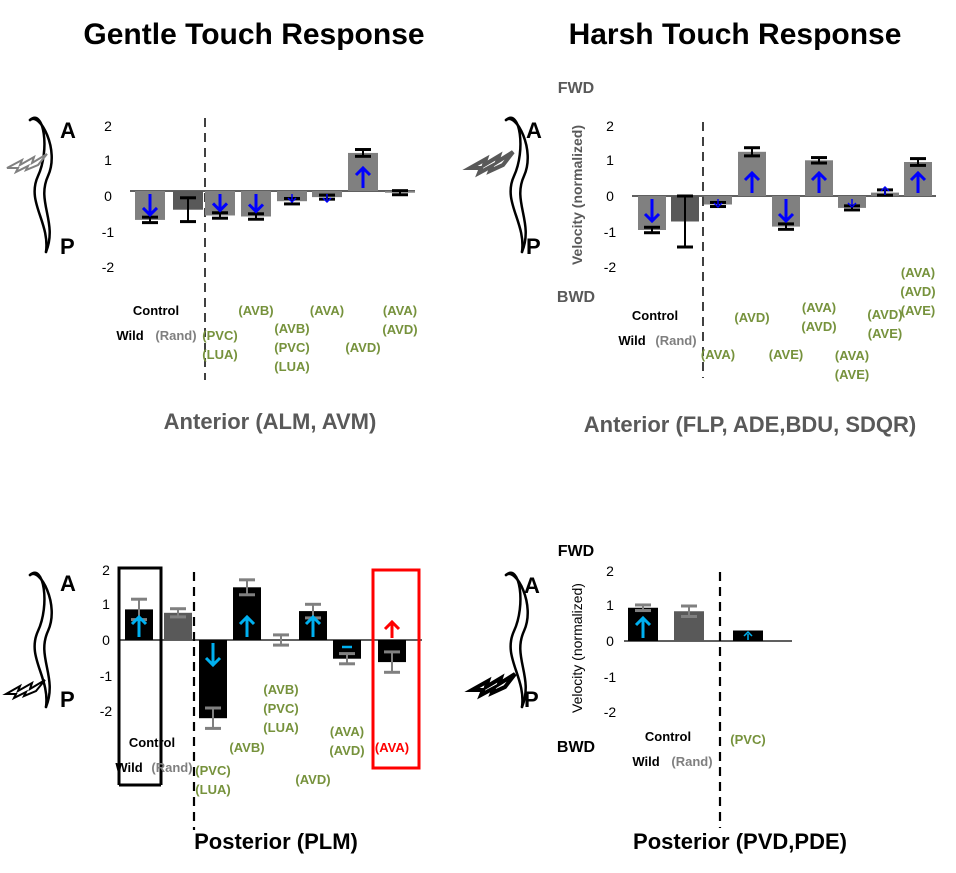 The width and height of the screenshot is (956, 873). What do you see at coordinates (253, 34) in the screenshot?
I see `gentle-title: Gentle Touch Response` at bounding box center [253, 34].